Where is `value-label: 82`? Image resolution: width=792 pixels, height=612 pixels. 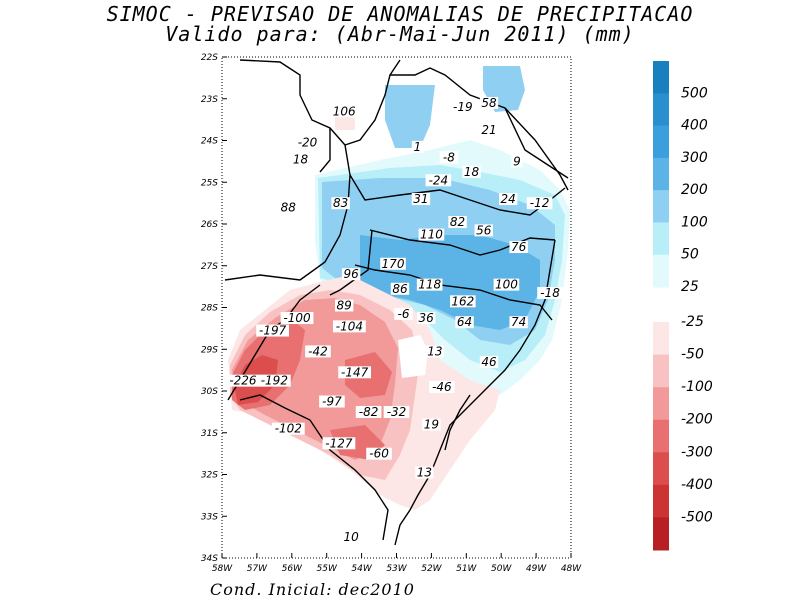 value-label: 82 is located at coordinates (457, 222).